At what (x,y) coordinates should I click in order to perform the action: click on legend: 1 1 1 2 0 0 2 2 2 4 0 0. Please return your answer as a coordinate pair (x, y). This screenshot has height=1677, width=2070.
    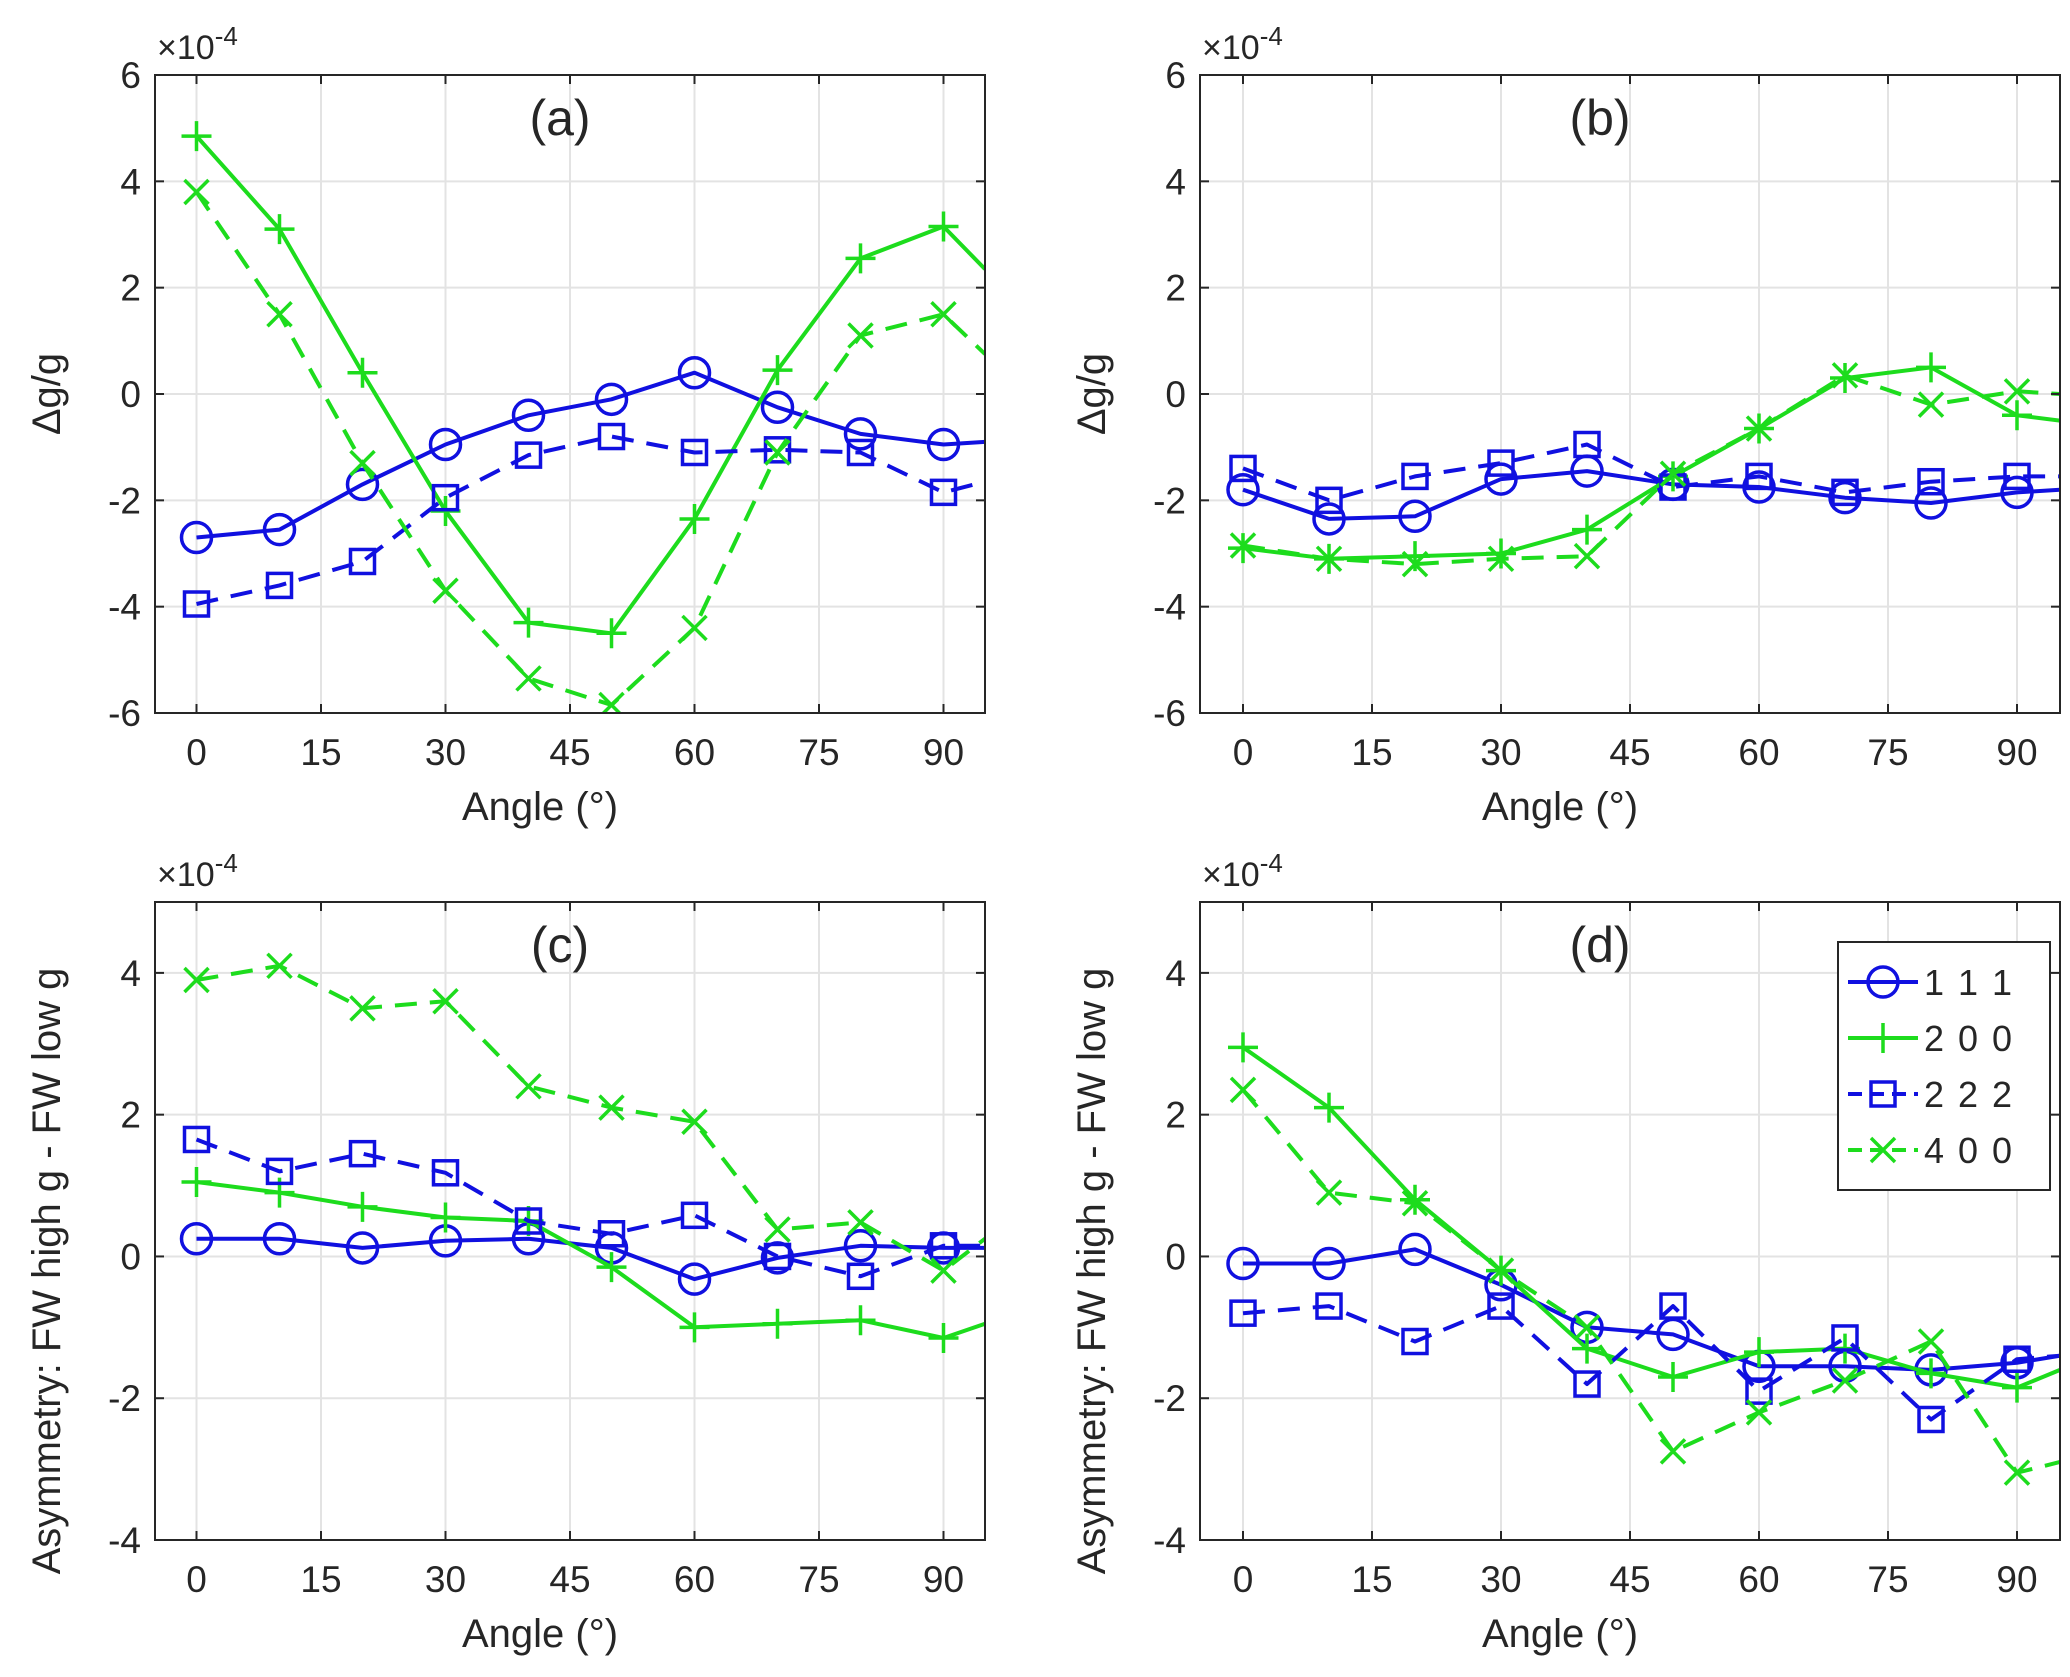
    Looking at the image, I should click on (1944, 1066).